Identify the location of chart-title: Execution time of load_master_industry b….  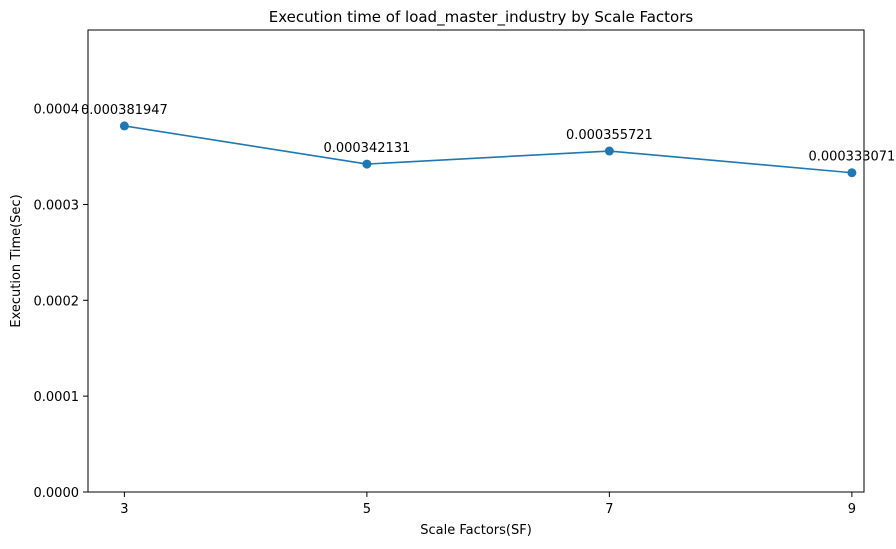
(481, 17).